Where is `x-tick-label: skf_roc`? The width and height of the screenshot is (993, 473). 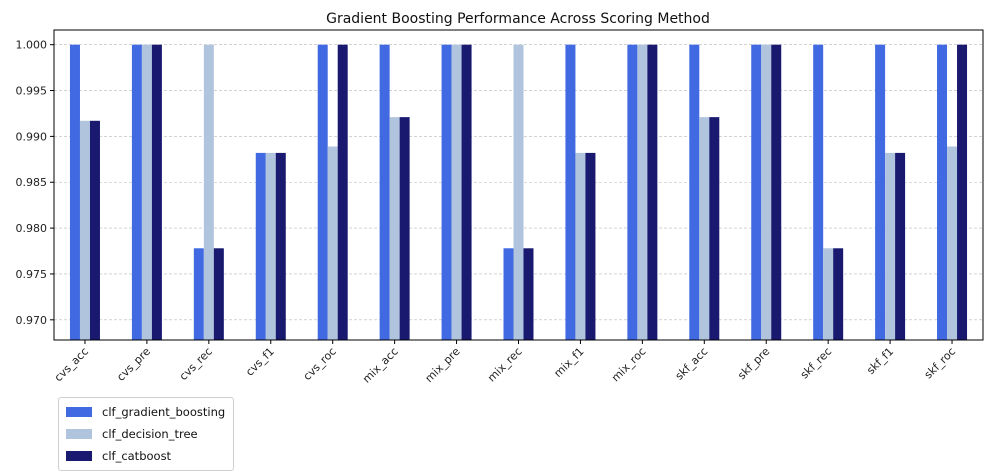
x-tick-label: skf_roc is located at coordinates (940, 363).